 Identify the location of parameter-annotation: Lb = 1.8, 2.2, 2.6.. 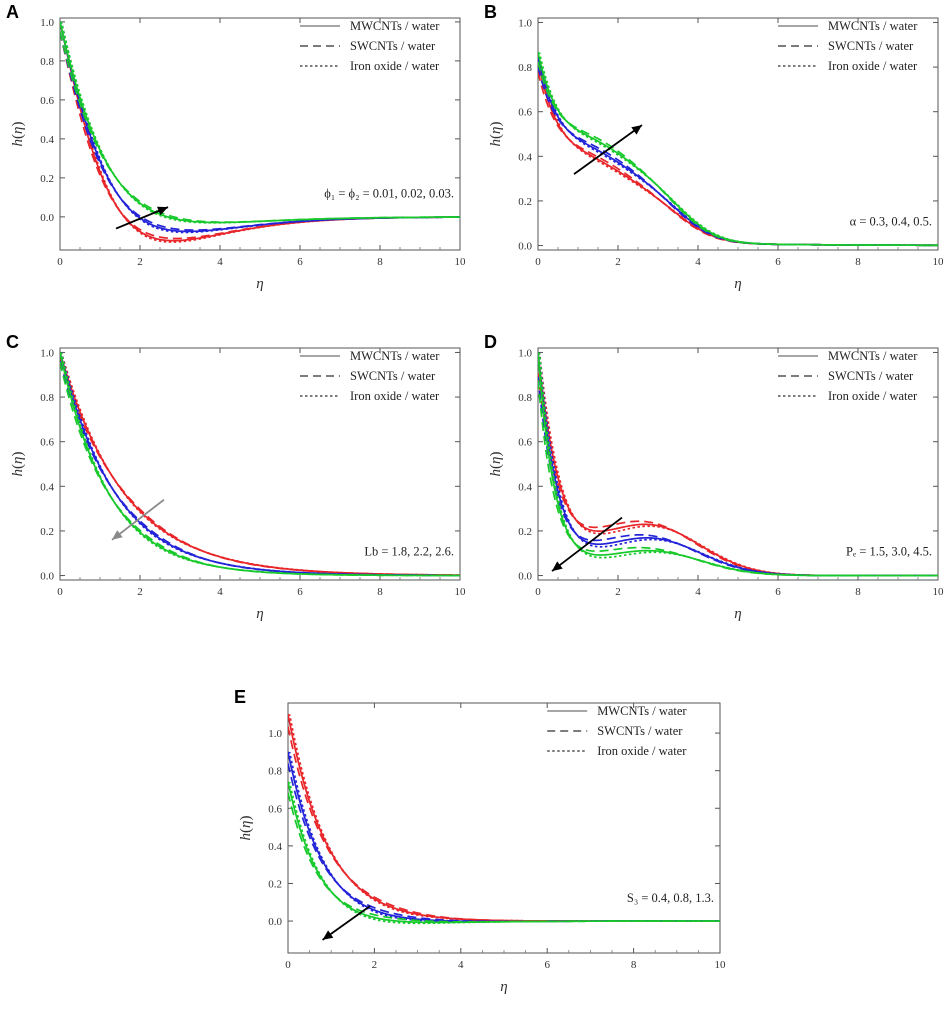
(409, 551).